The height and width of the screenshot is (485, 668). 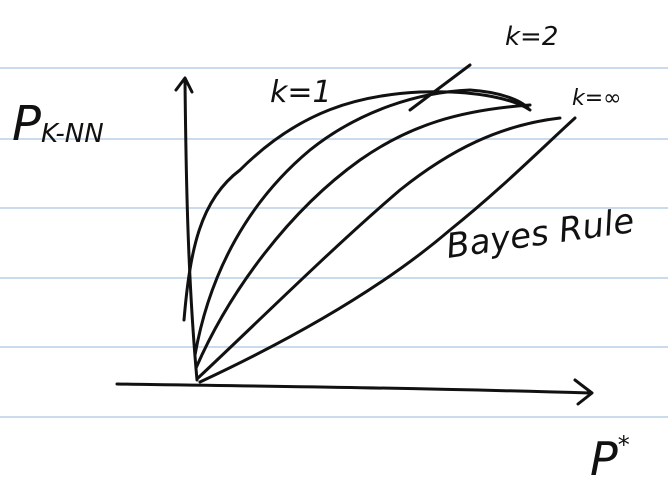 I want to click on y-axis, so click(x=186, y=229).